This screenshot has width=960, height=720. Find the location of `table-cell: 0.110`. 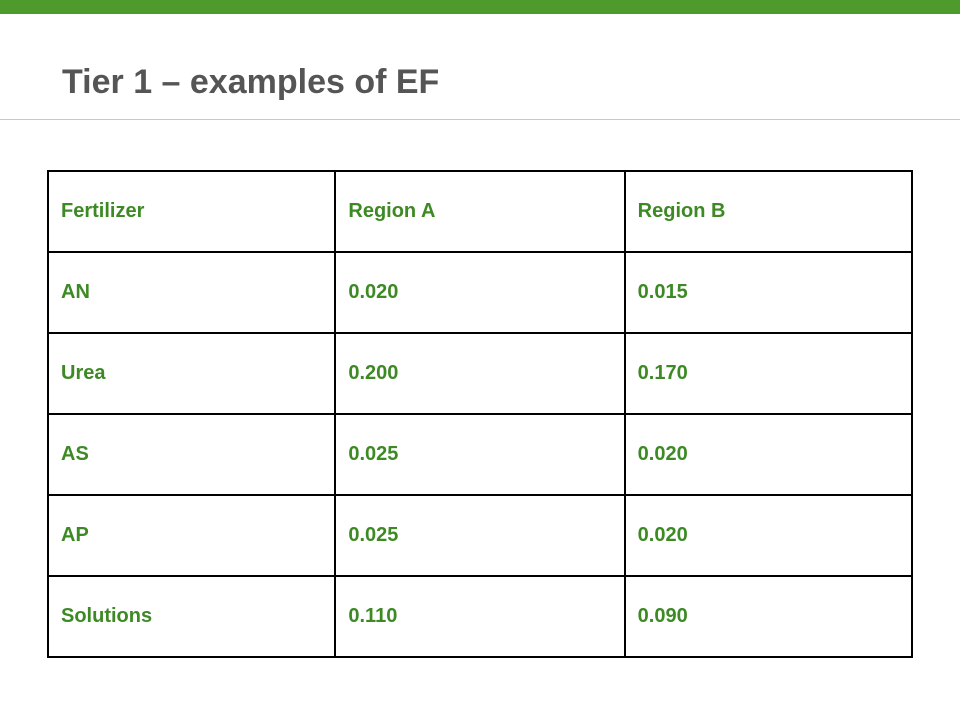

table-cell: 0.110 is located at coordinates (480, 616).